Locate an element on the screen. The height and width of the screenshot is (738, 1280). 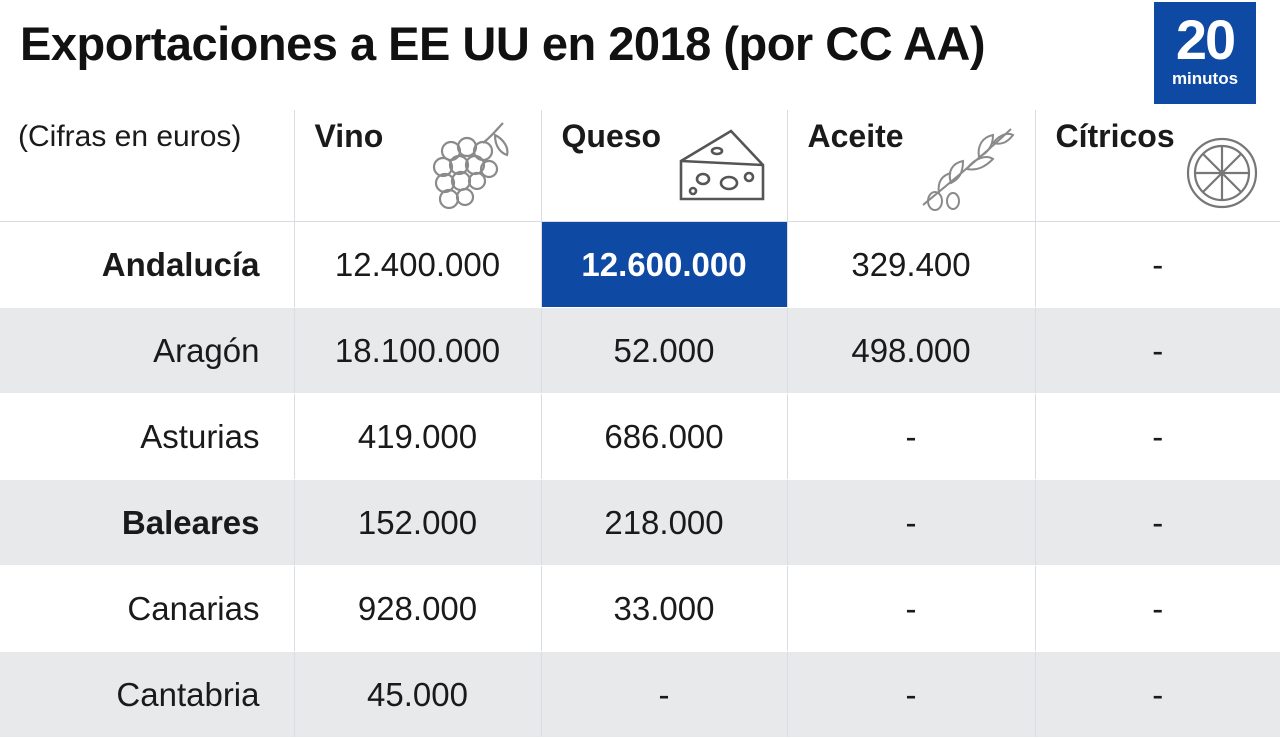
brand-logo: 20 minutos is located at coordinates (1205, 53).